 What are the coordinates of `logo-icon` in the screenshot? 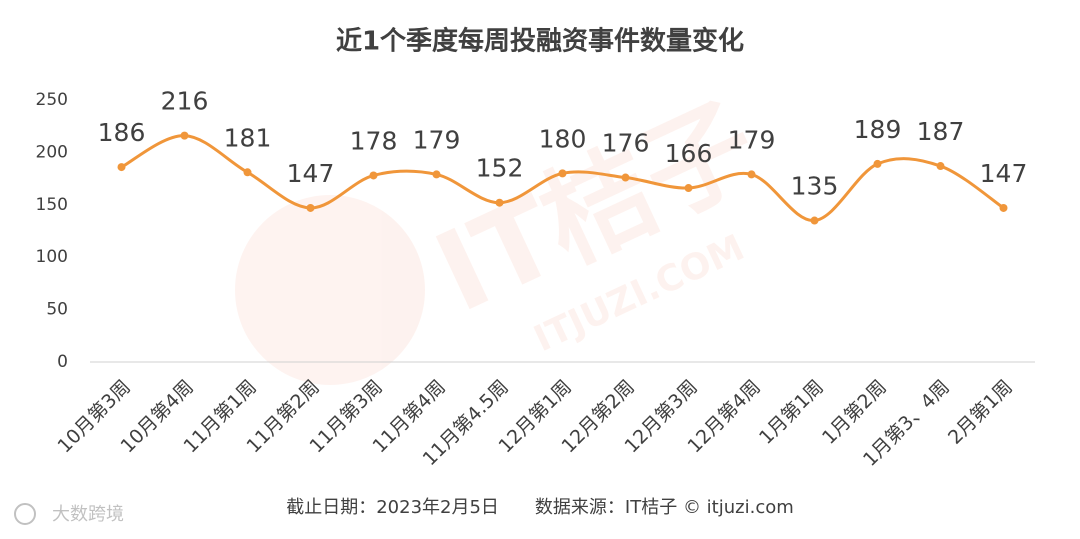 It's located at (25, 514).